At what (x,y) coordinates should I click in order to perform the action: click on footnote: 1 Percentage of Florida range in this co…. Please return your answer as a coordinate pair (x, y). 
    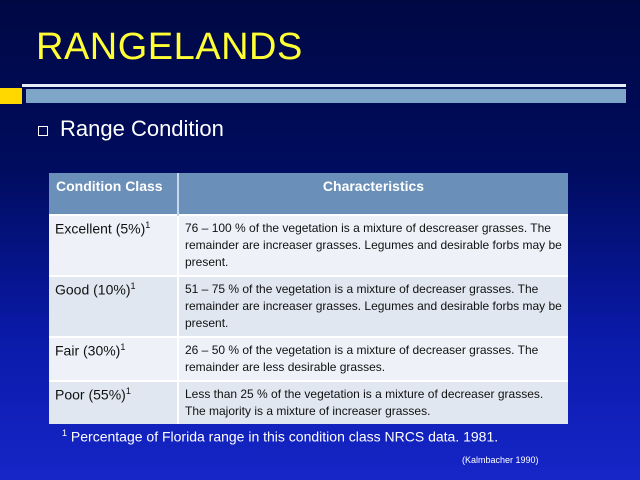
    Looking at the image, I should click on (280, 436).